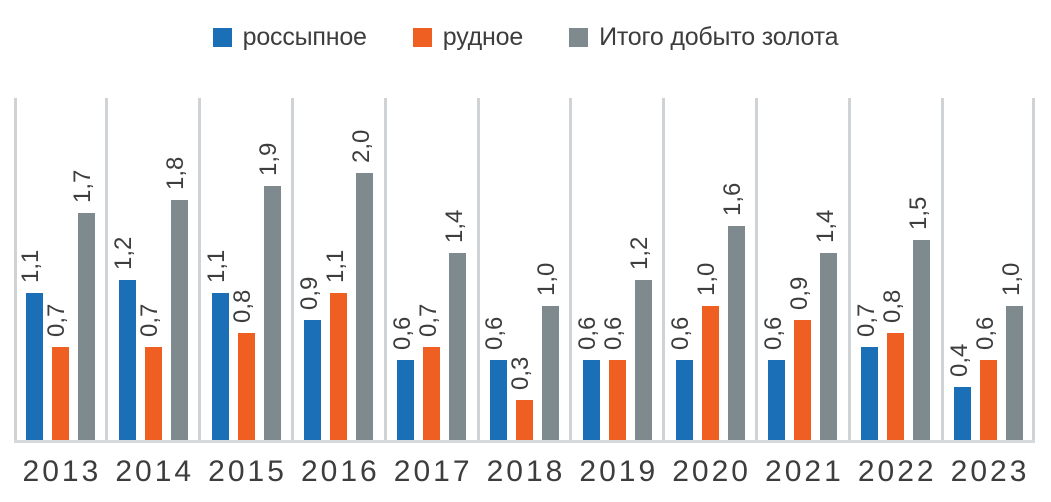 Image resolution: width=1051 pixels, height=502 pixels. Describe the element at coordinates (60, 393) in the screenshot. I see `bar-рудное-2013` at that location.